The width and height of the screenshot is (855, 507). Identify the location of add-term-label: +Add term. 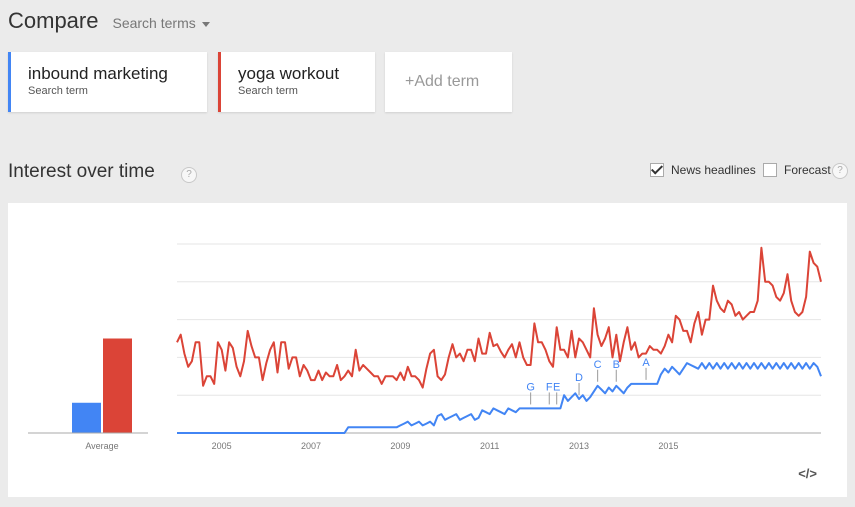
(442, 81).